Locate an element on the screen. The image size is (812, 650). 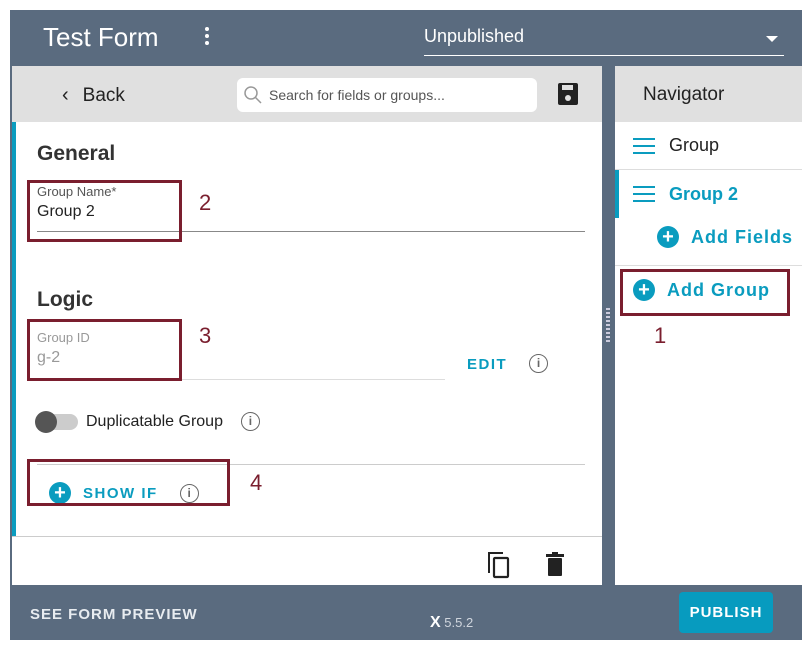
panel-resize-handle is located at coordinates (608, 325).